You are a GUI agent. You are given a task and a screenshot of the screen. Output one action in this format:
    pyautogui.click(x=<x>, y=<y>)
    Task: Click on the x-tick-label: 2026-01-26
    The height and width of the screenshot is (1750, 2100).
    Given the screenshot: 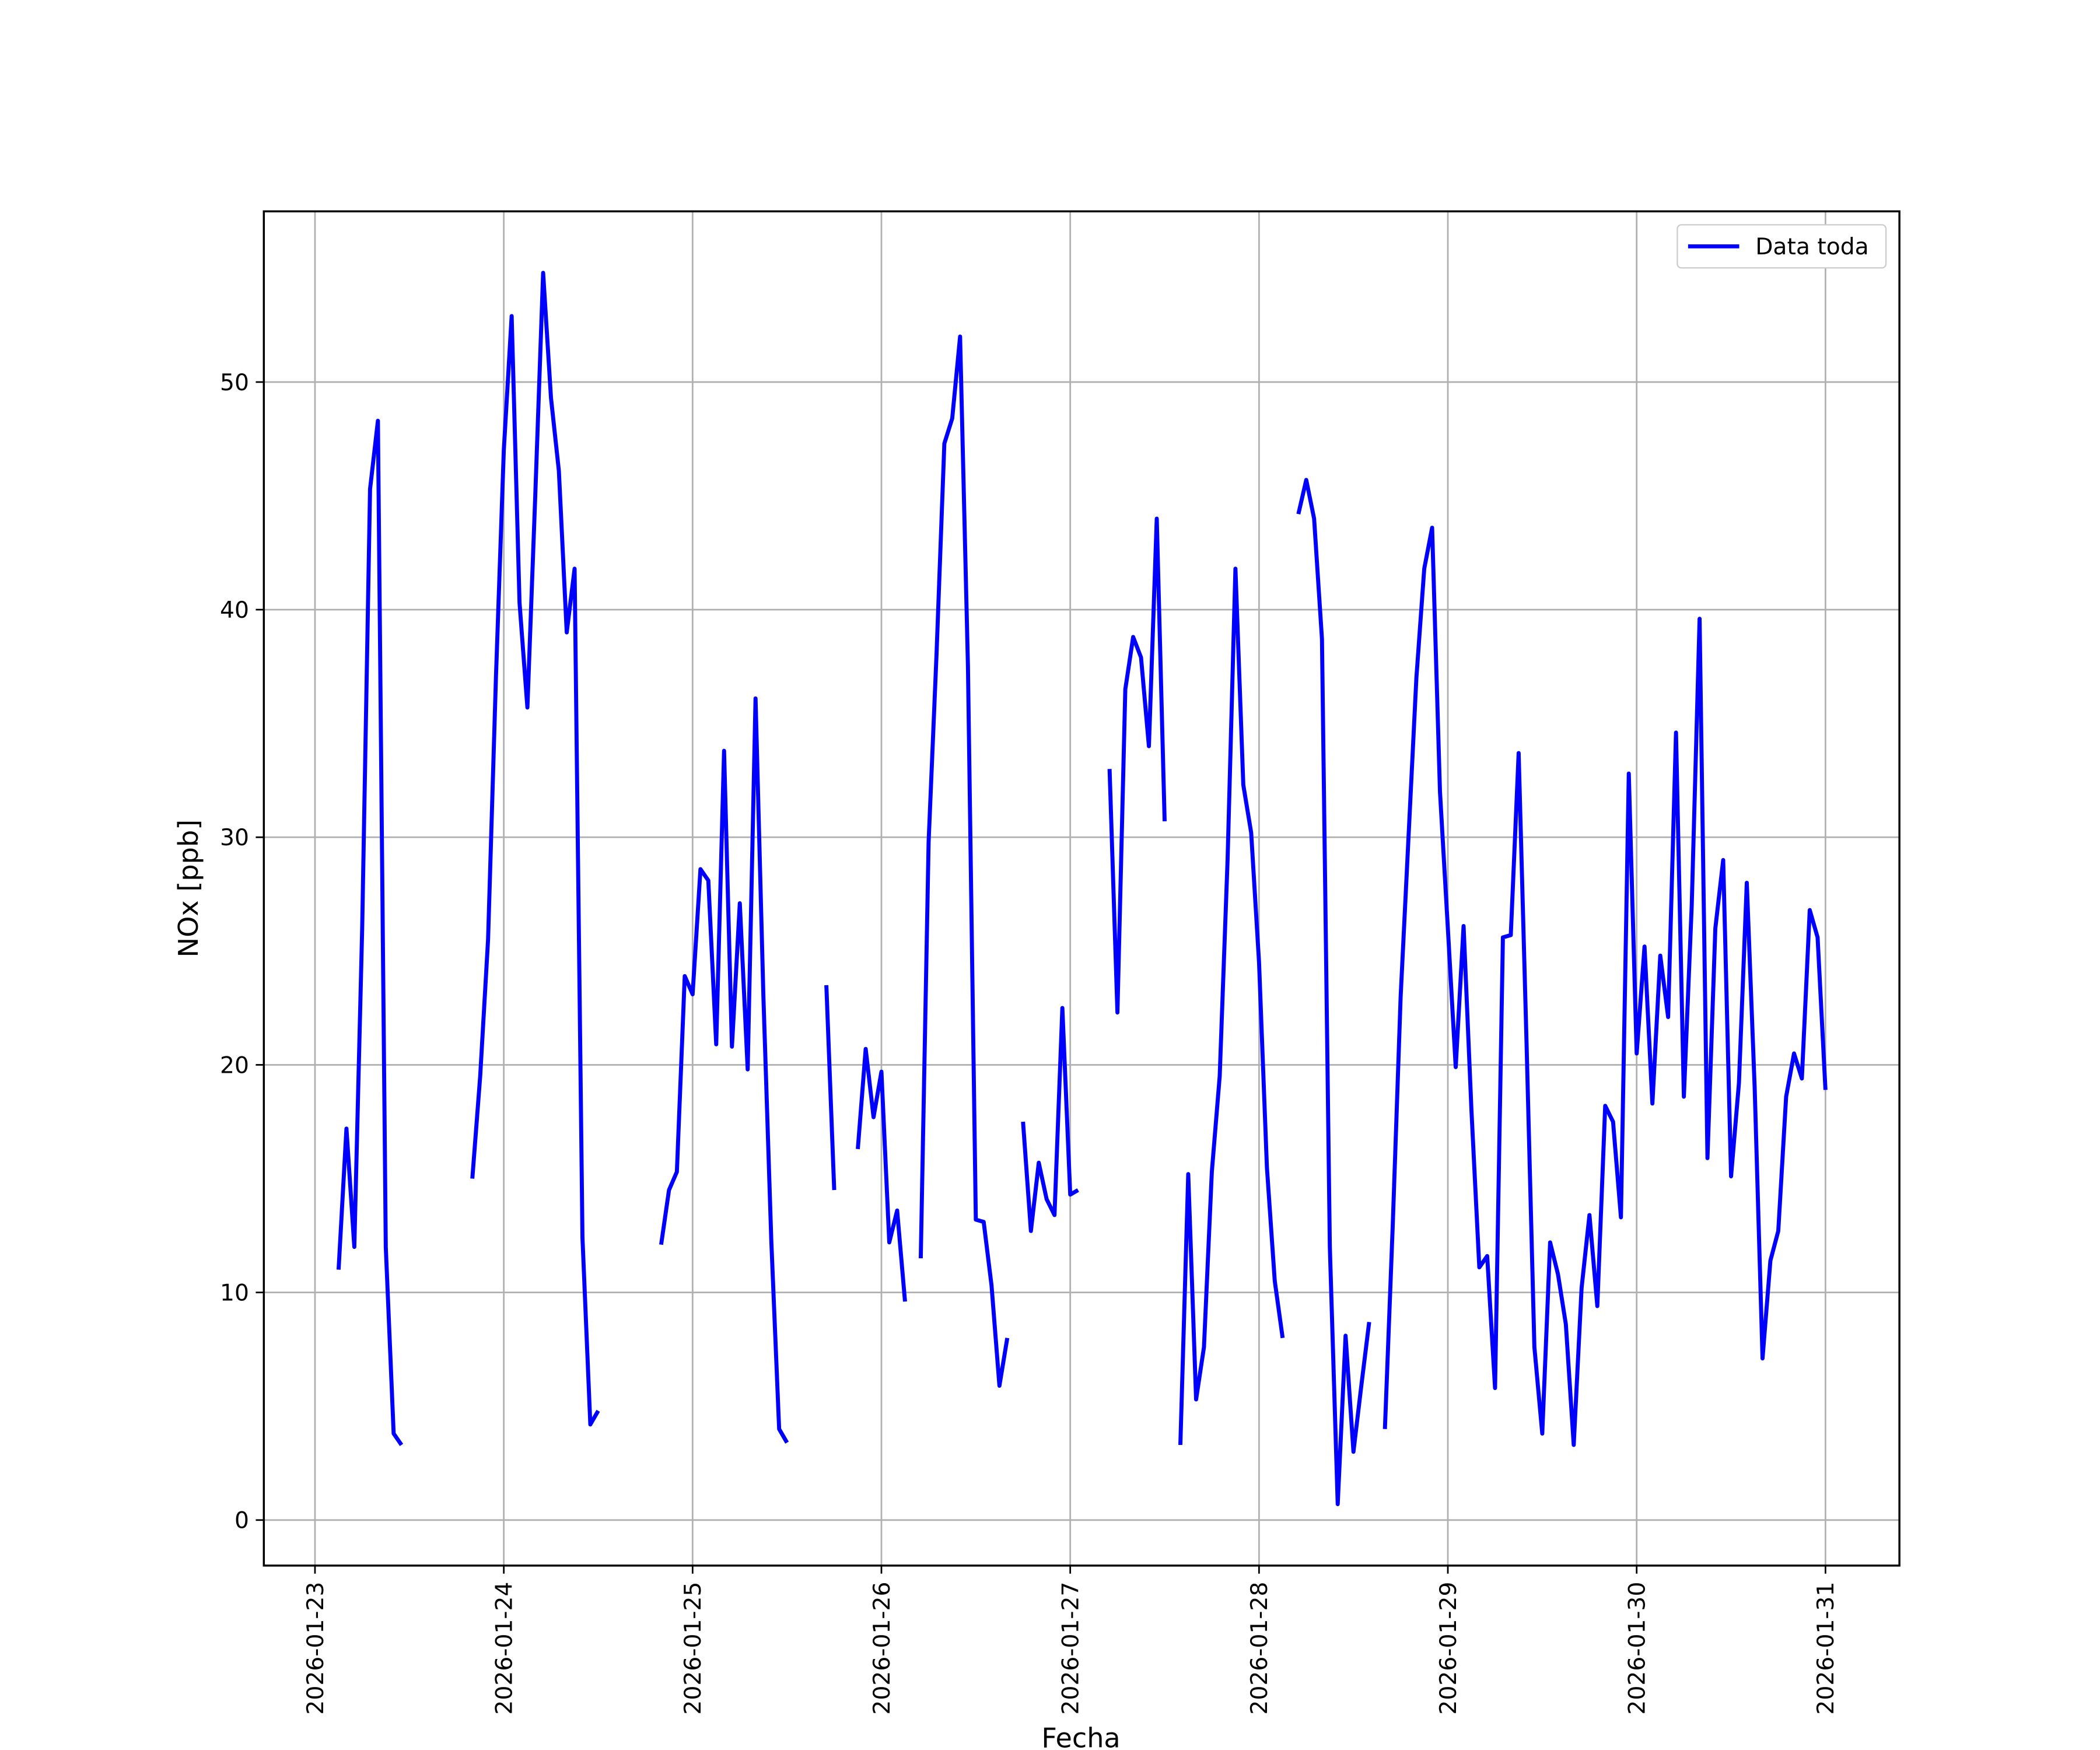 What is the action you would take?
    pyautogui.click(x=882, y=1648)
    